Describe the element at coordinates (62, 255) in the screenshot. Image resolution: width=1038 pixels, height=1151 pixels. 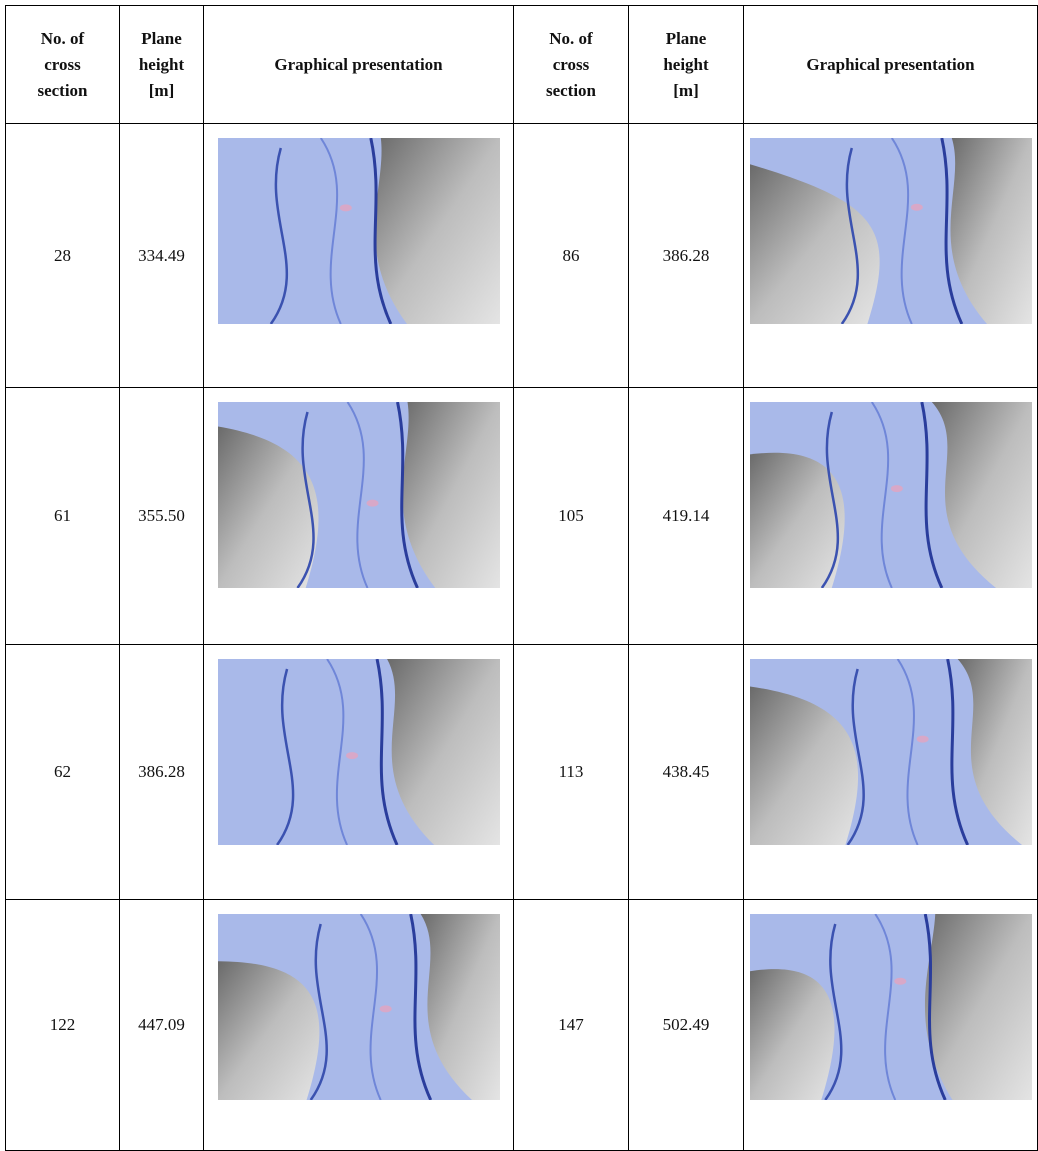
I see `table-cell: 28` at that location.